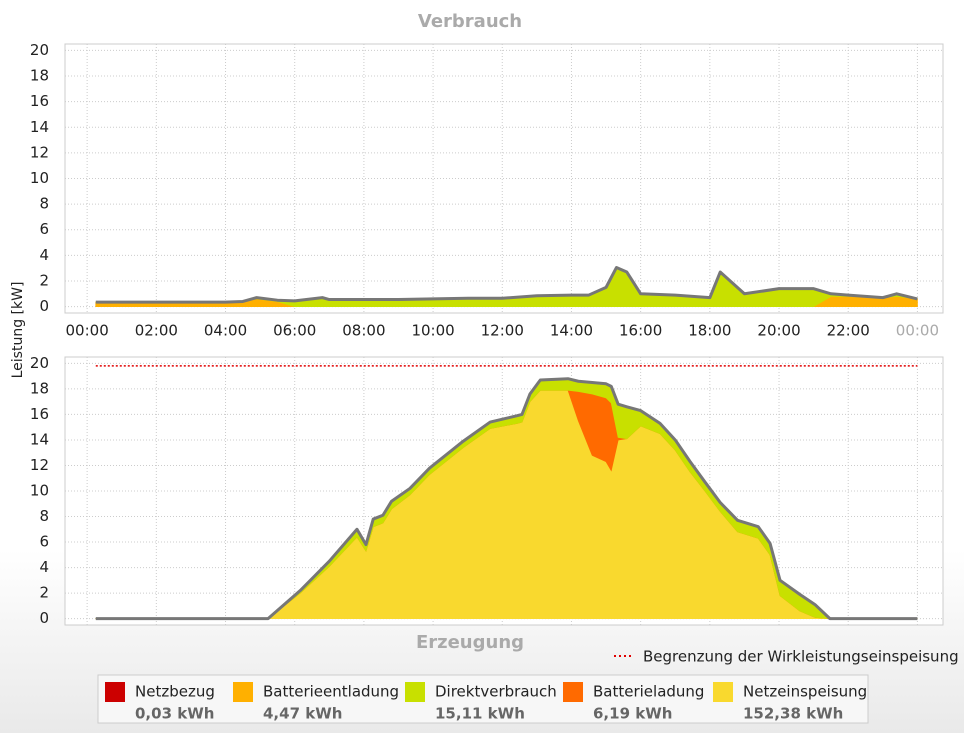 This screenshot has height=733, width=964. Describe the element at coordinates (302, 714) in the screenshot. I see `legend-total: 4,47 kWh` at that location.